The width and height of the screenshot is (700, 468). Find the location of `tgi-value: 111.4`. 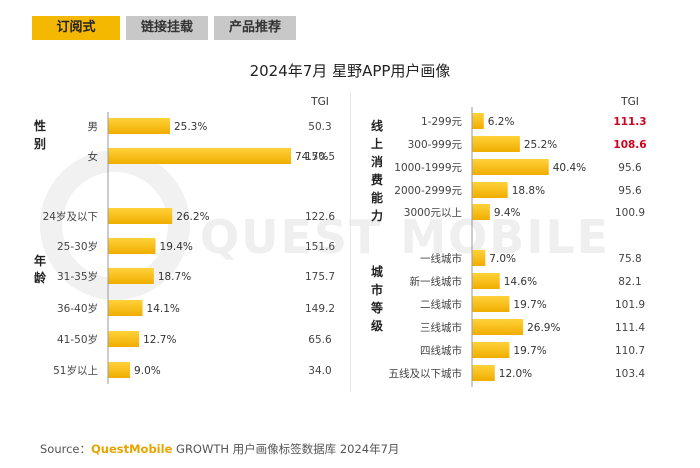

tgi-value: 111.4 is located at coordinates (630, 328).